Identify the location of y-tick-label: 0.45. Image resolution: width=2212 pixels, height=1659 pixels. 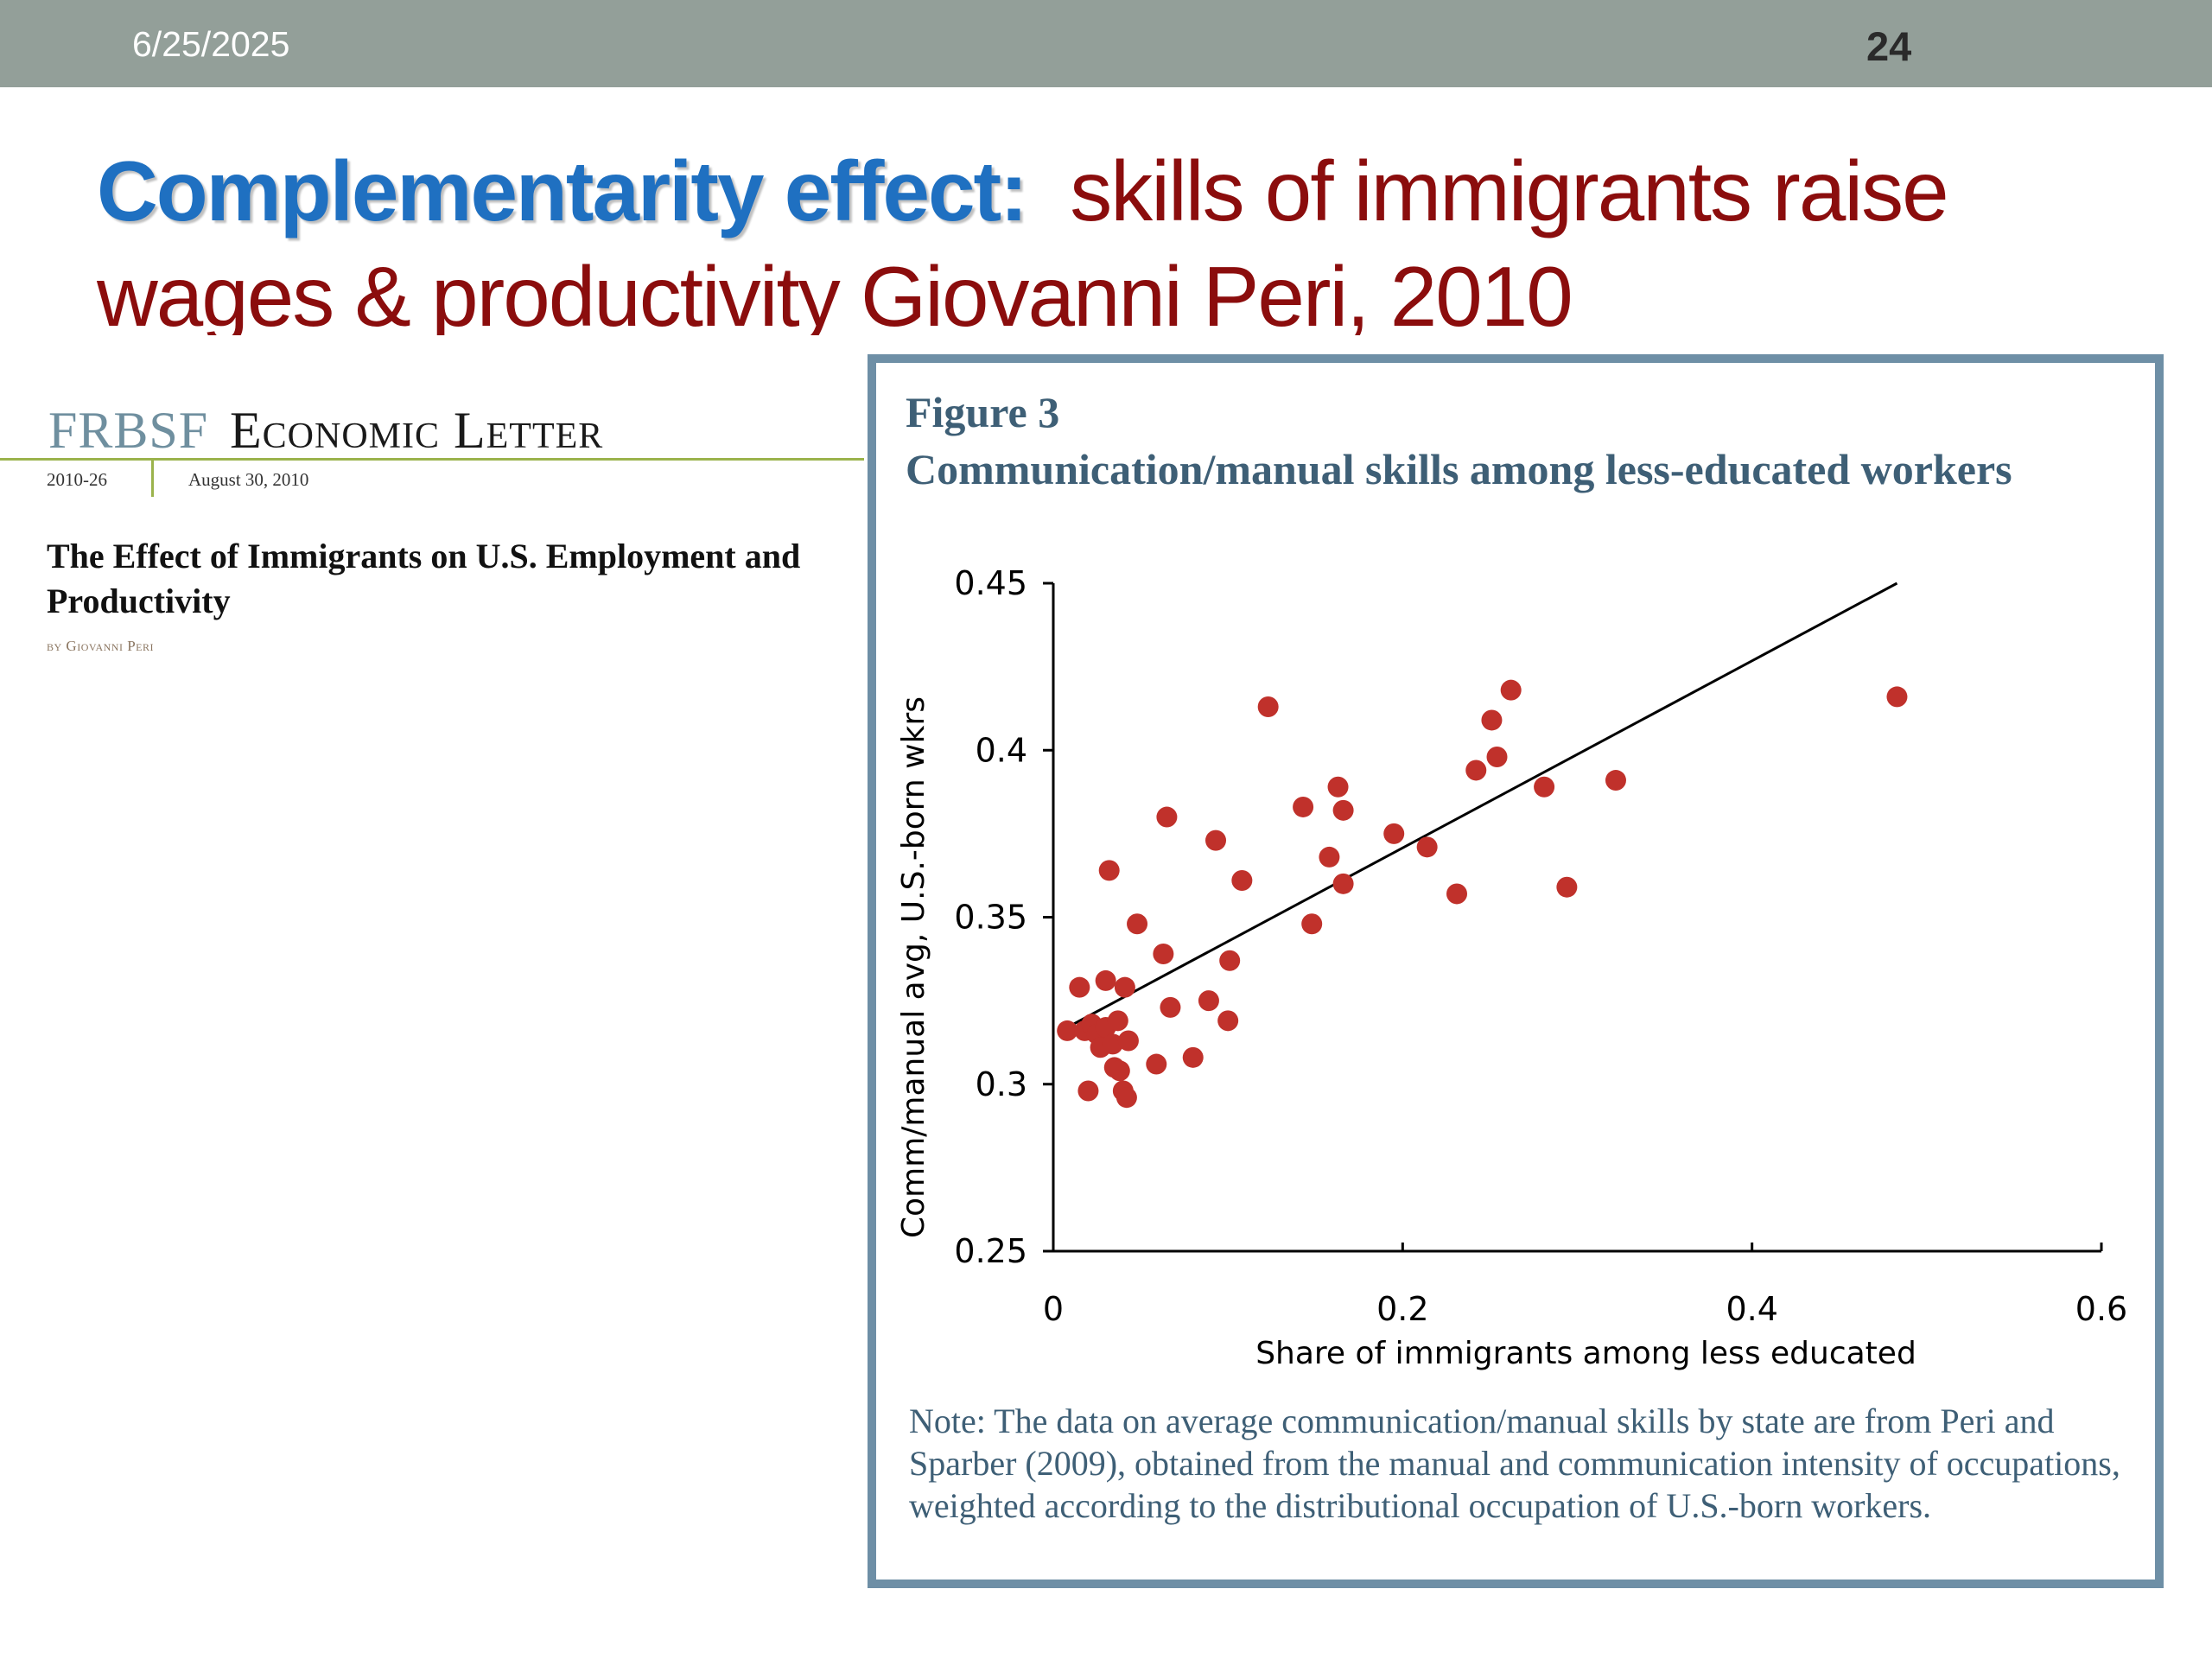
(990, 583).